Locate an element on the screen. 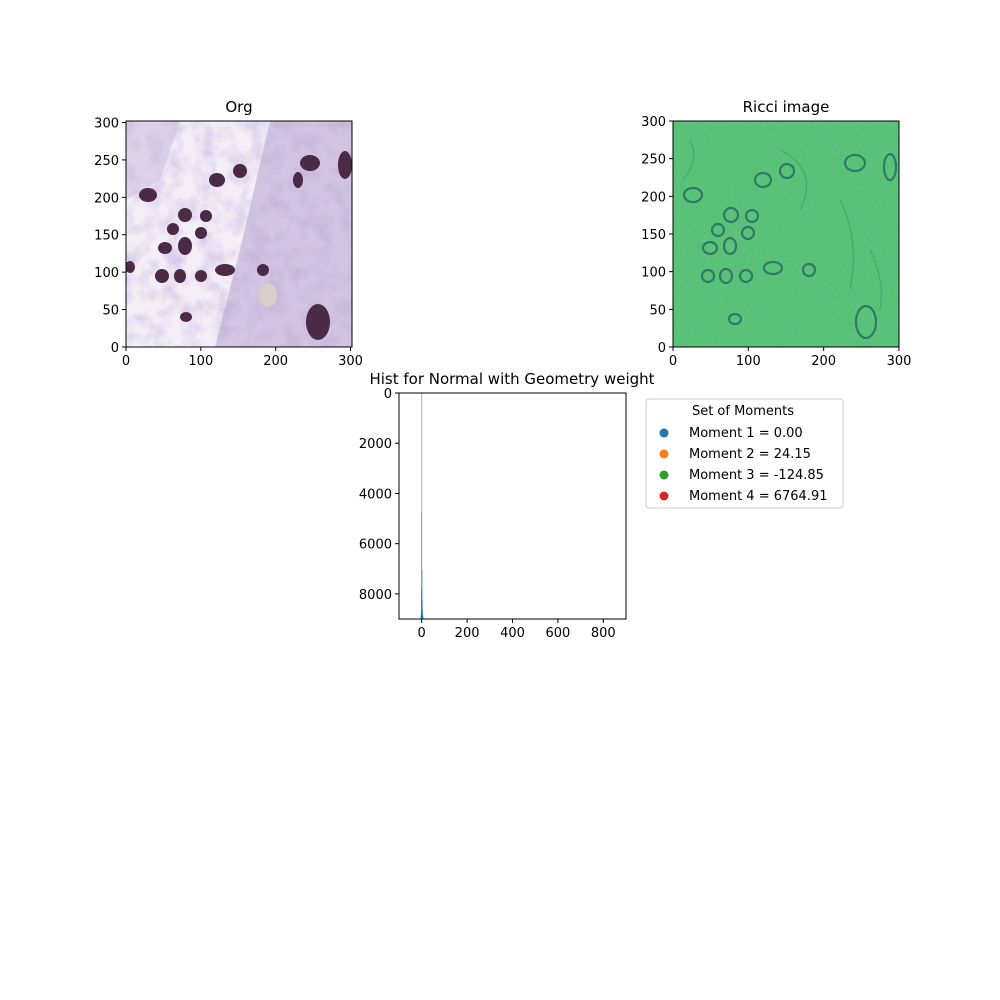  hist-x-tick-label: 200 is located at coordinates (467, 633).